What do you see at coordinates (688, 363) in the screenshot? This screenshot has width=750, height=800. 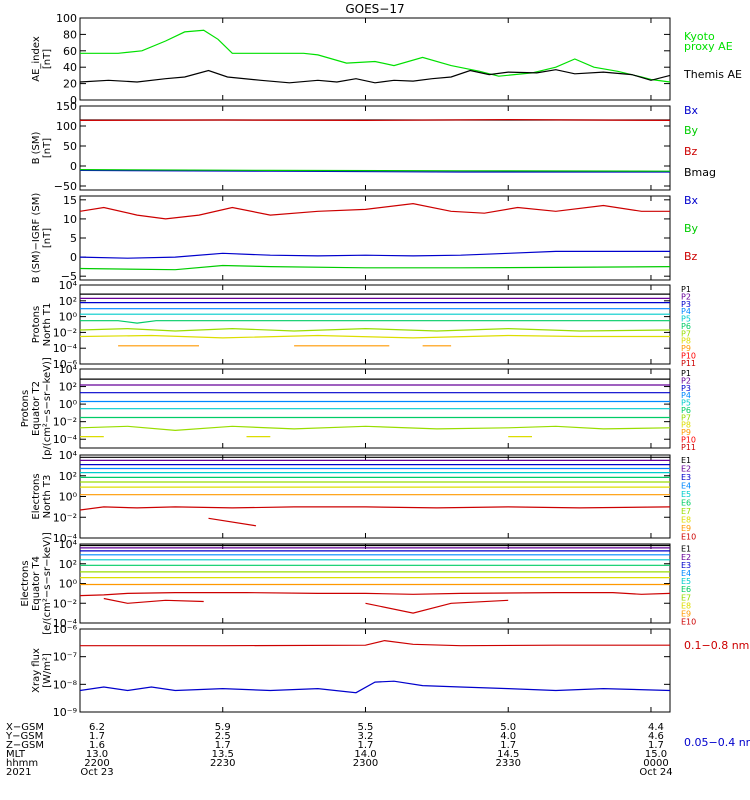 I see `legend-entry: P11` at bounding box center [688, 363].